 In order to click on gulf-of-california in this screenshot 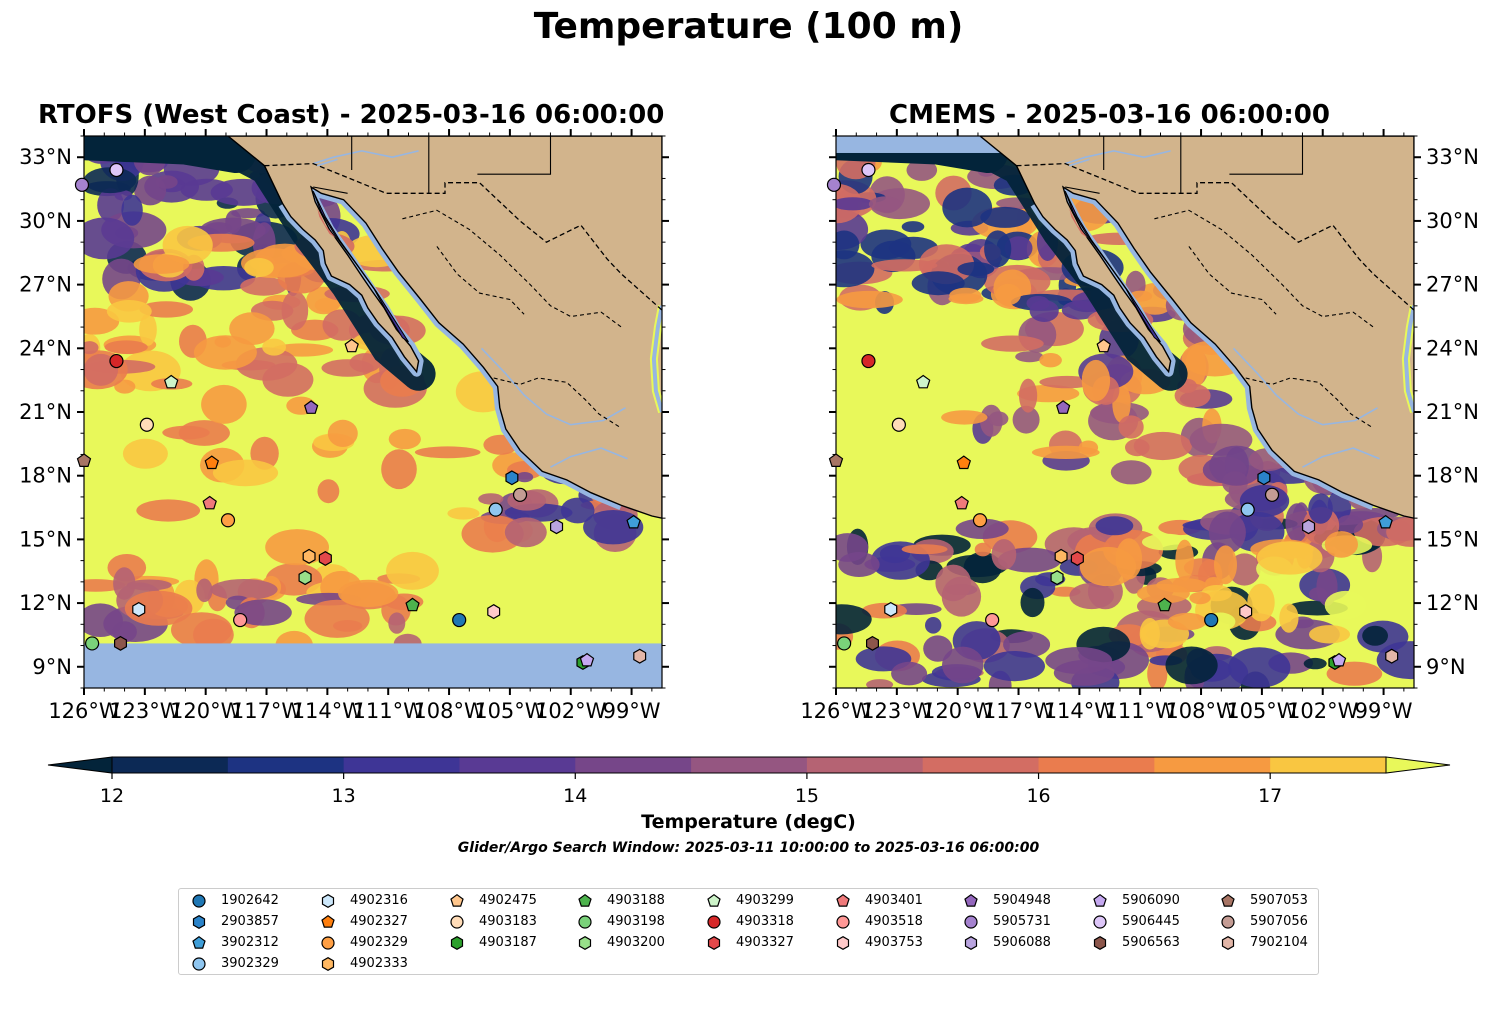, I will do `click(360, 266)`.